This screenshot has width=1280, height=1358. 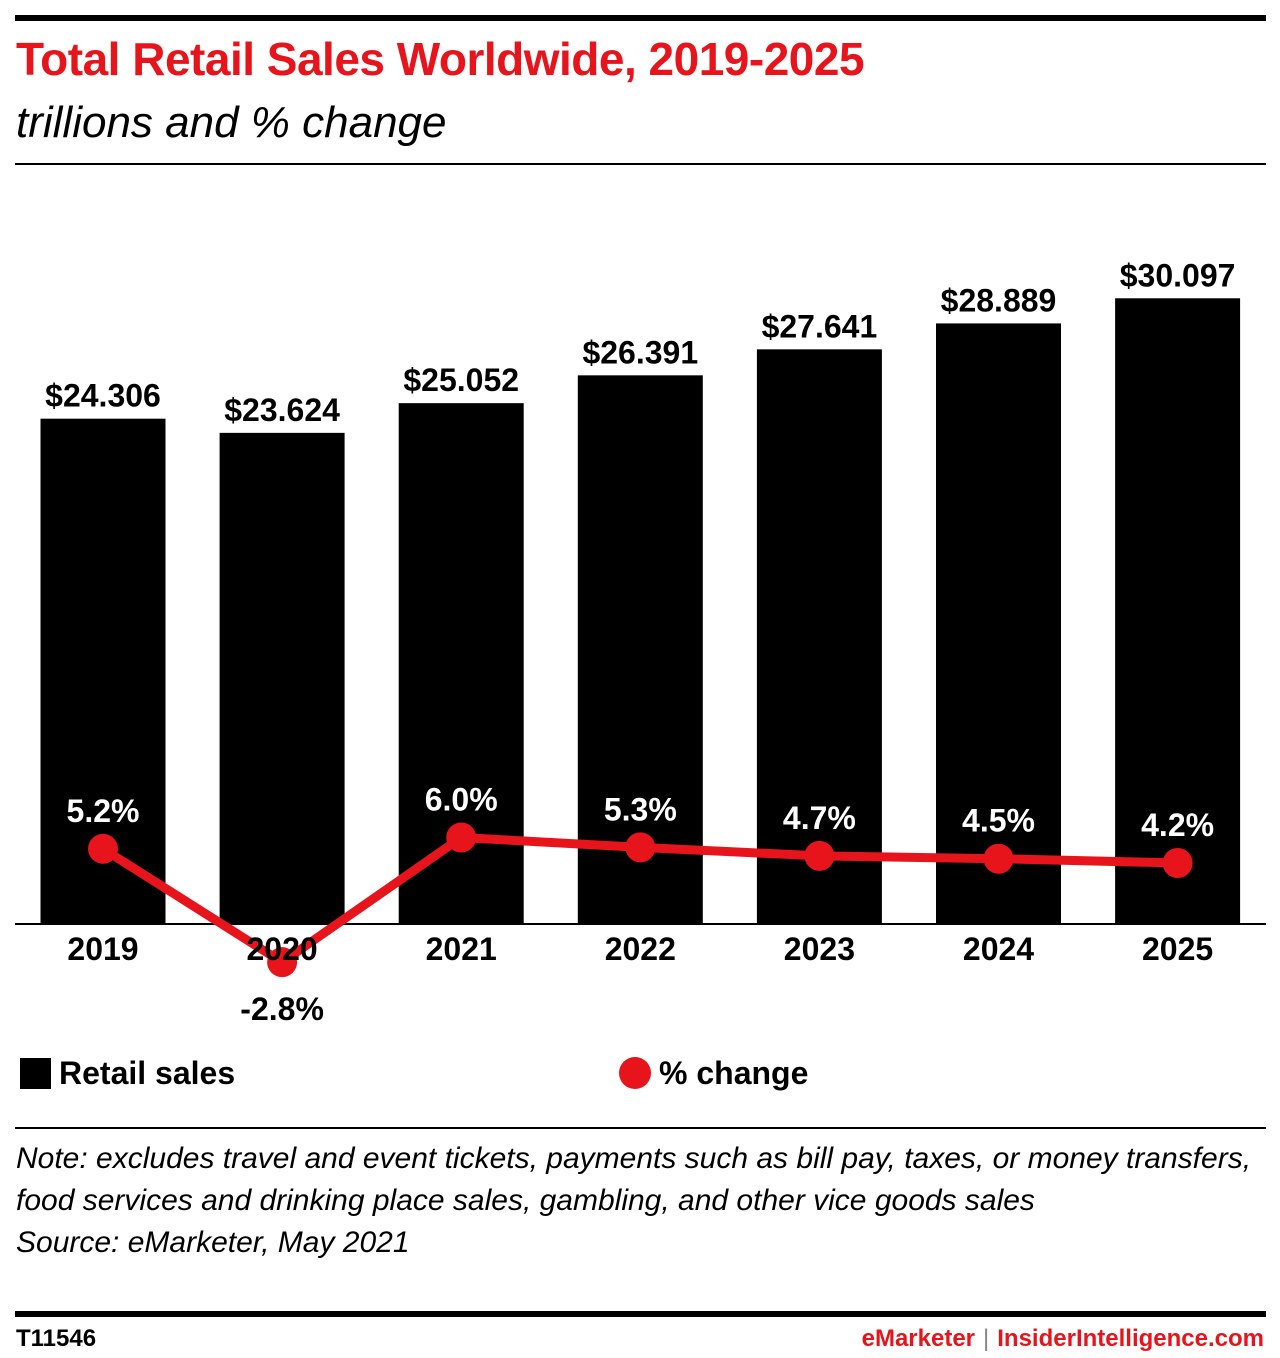 I want to click on legend-line-label: % change, so click(x=734, y=1072).